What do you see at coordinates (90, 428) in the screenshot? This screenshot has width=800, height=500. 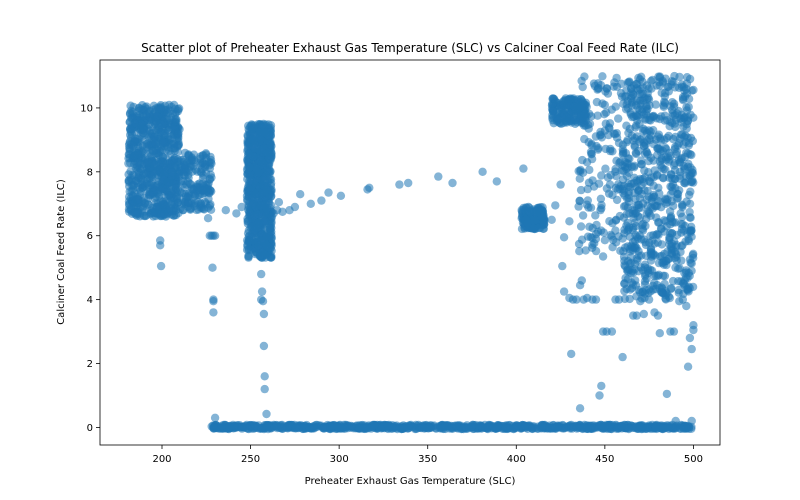 I see `y-tick-label: 0` at bounding box center [90, 428].